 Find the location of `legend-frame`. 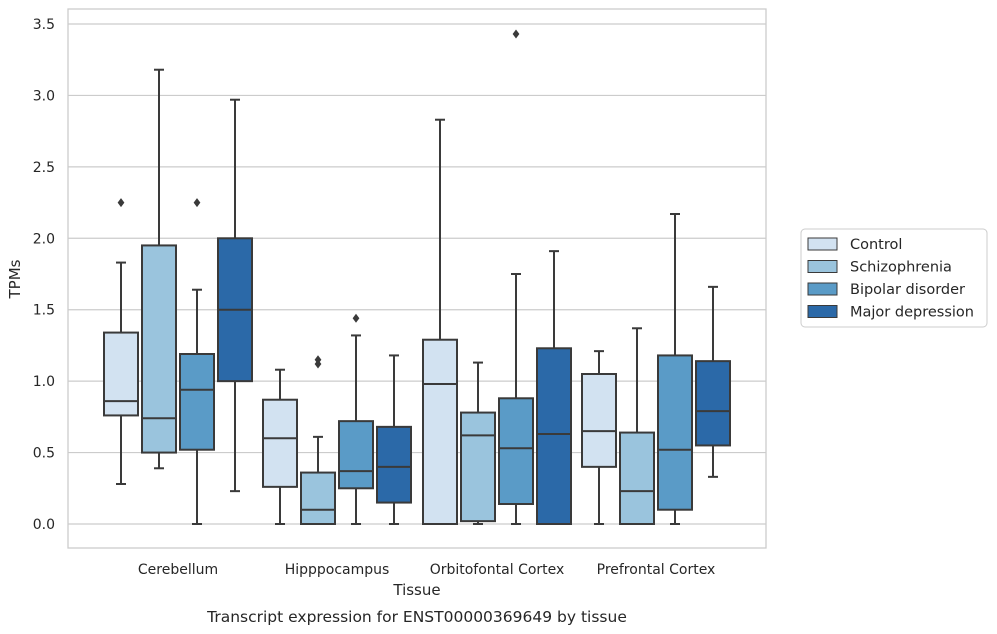

legend-frame is located at coordinates (894, 278).